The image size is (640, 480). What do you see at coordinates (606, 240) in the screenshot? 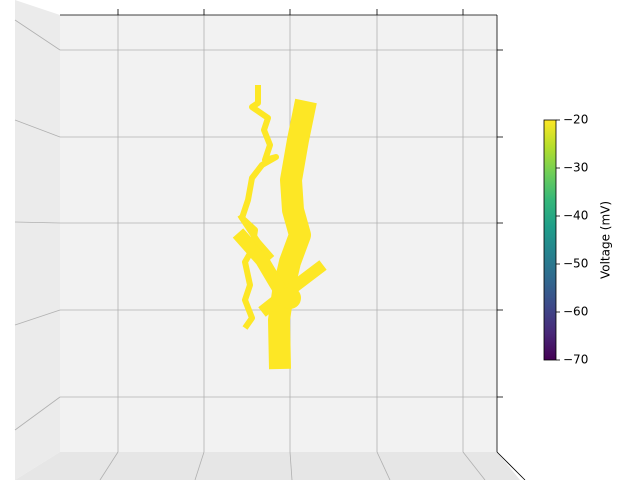
I see `colorbar-label: Voltage (mV)` at bounding box center [606, 240].